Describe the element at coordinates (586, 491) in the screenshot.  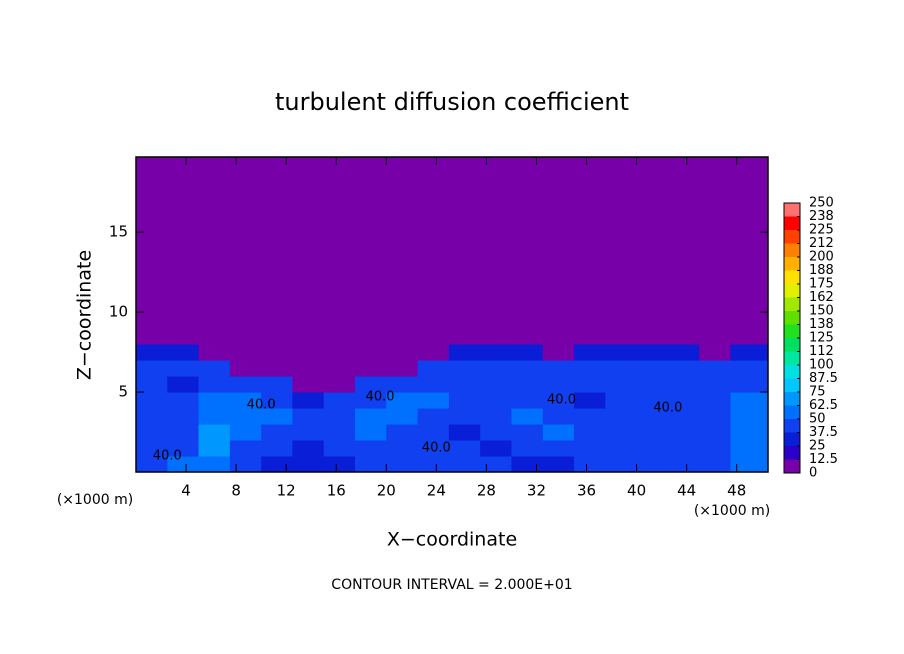
I see `x-tick-label: 36` at that location.